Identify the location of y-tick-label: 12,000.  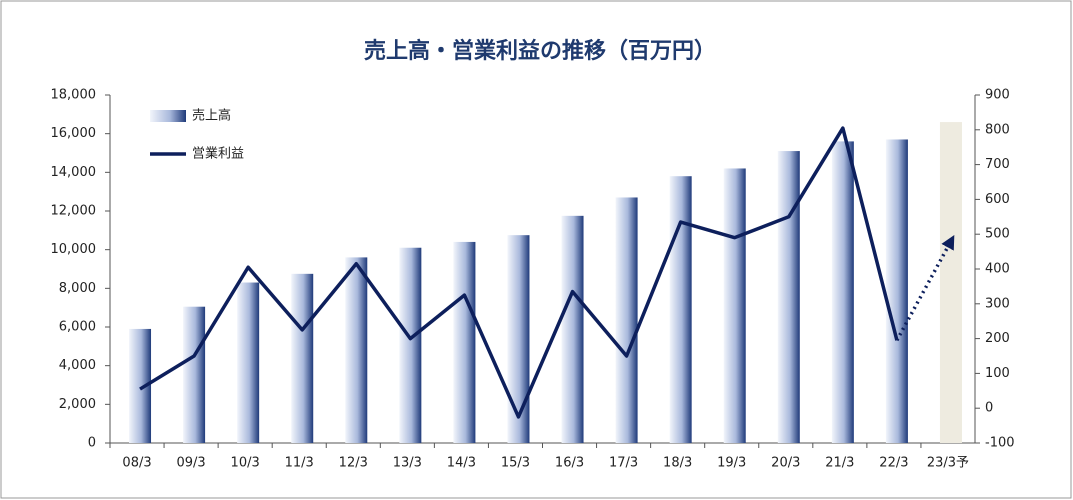
(74, 211).